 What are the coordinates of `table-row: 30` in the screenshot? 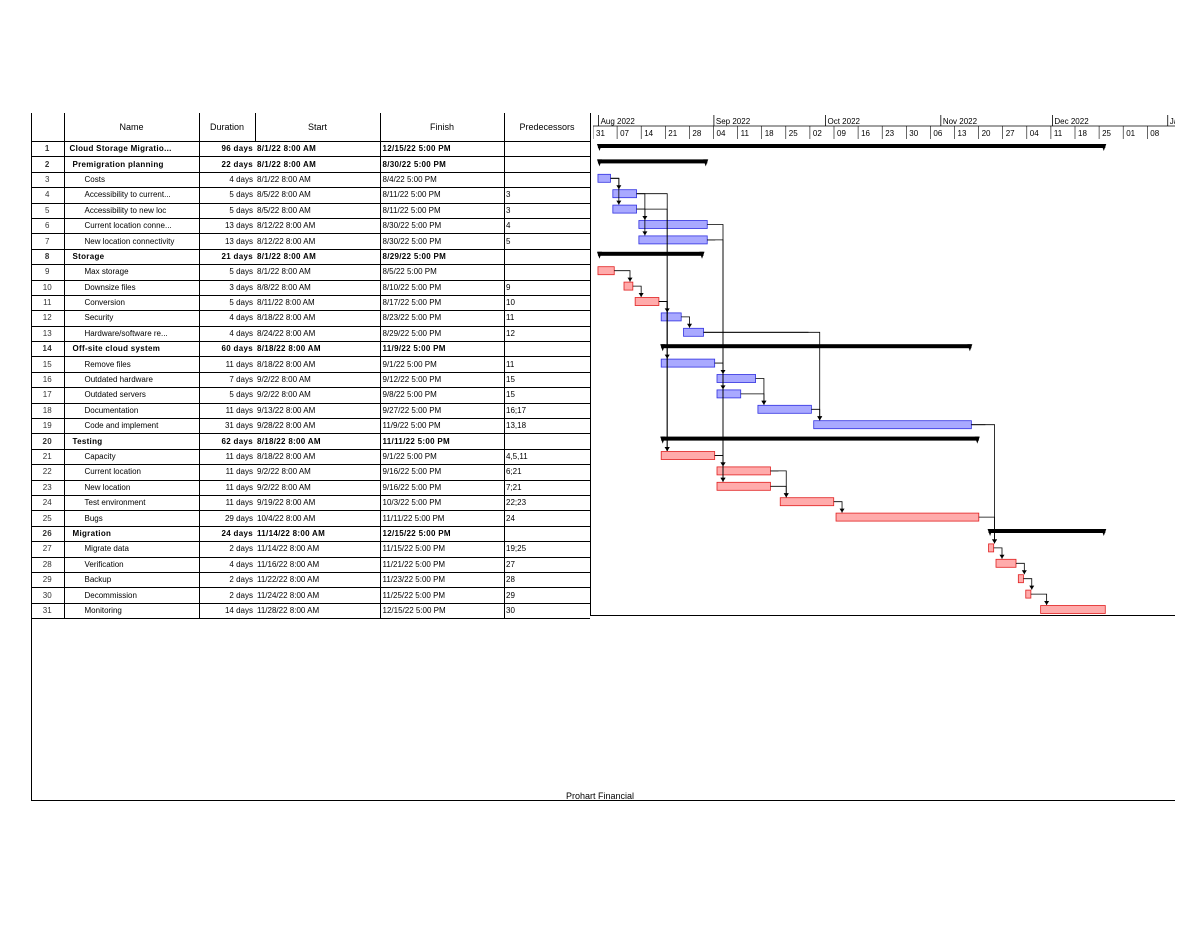 It's located at (547, 611).